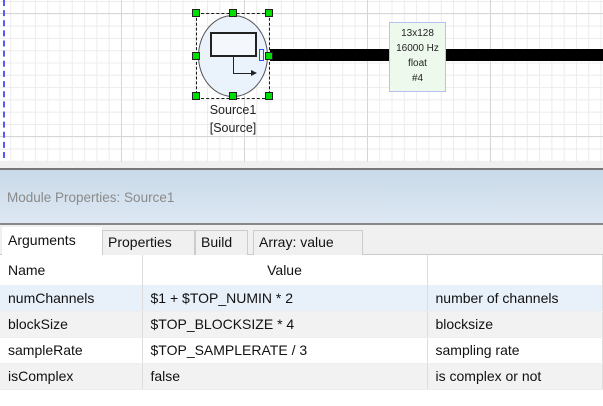  What do you see at coordinates (515, 350) in the screenshot?
I see `arg-description: sampling rate` at bounding box center [515, 350].